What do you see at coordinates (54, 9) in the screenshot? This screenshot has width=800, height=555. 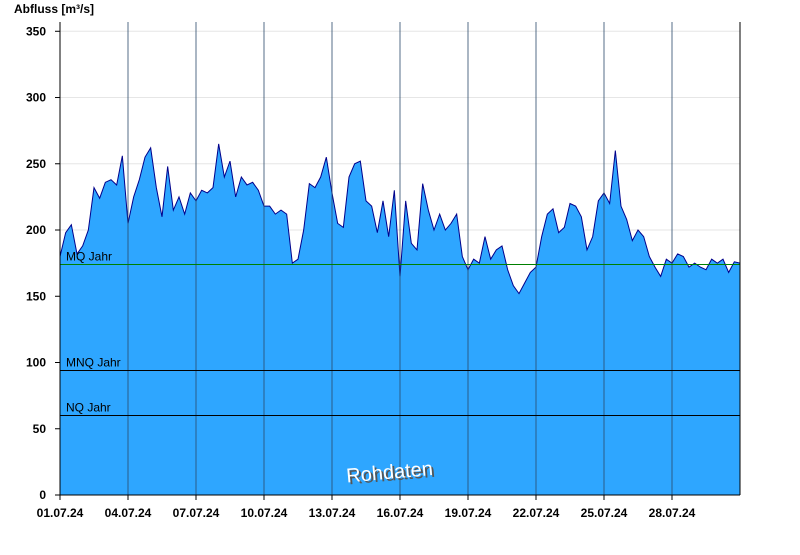 I see `y-axis-label: Abfluss [m³/s]` at bounding box center [54, 9].